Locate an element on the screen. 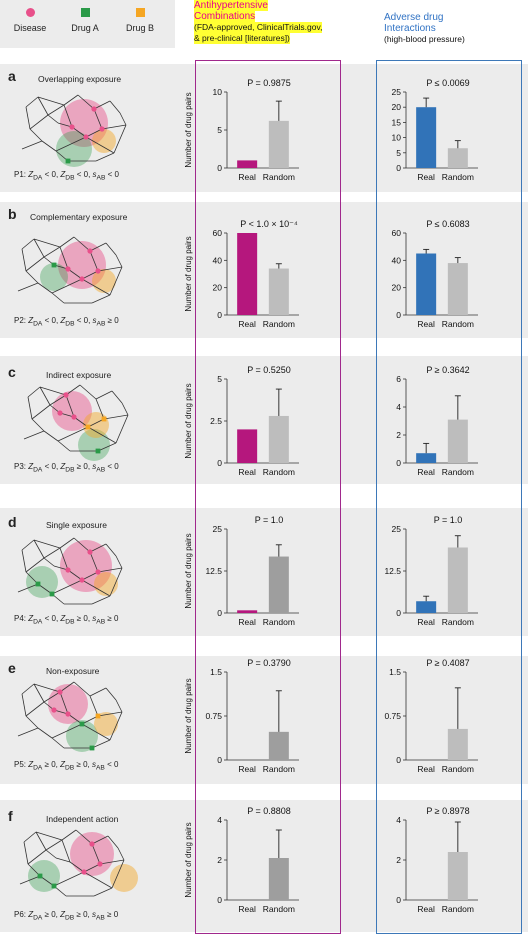 The height and width of the screenshot is (938, 528). network-diagram-a is located at coordinates (74, 130).